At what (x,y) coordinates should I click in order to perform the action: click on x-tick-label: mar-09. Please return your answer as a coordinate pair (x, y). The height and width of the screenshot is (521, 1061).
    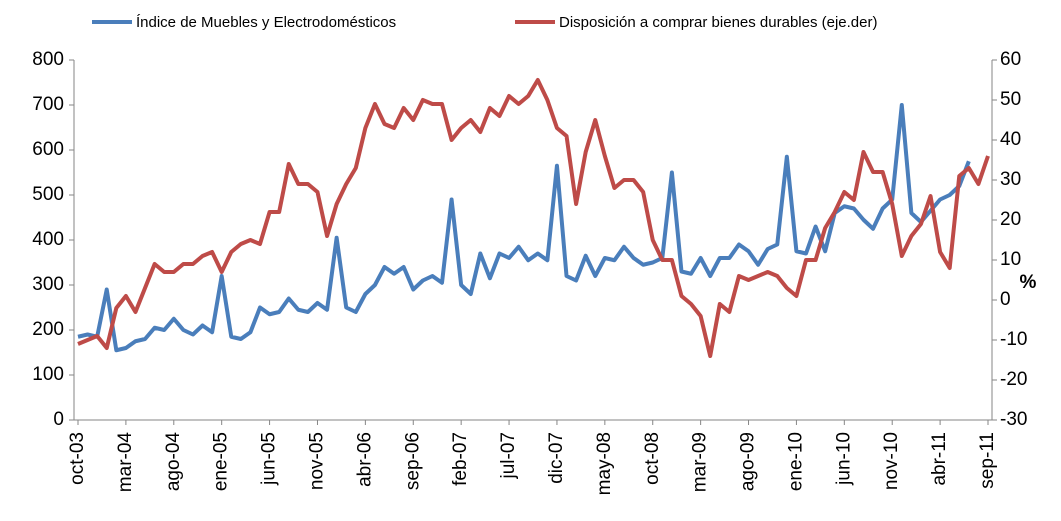
    Looking at the image, I should click on (700, 462).